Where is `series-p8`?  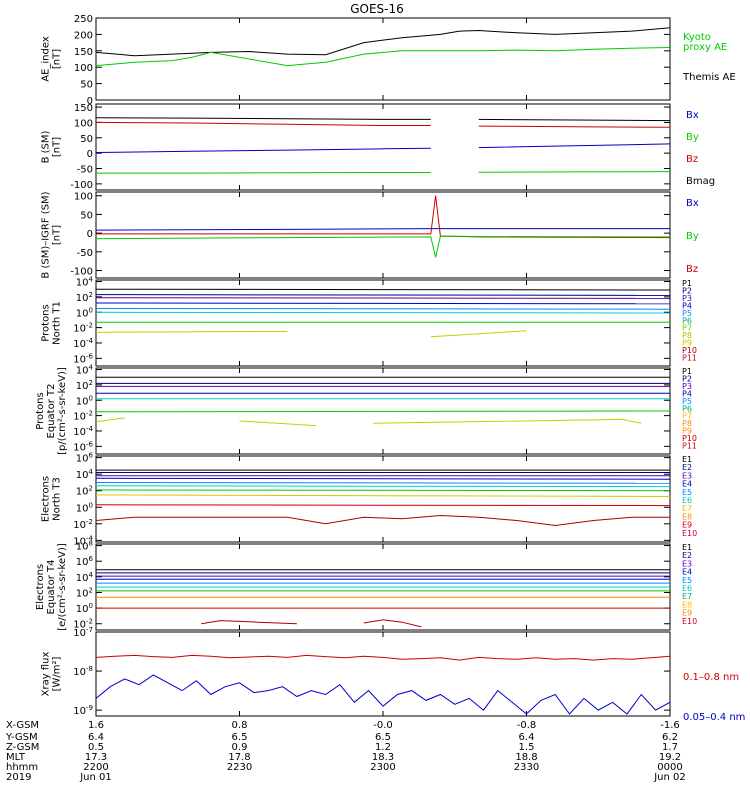
series-p8 is located at coordinates (311, 334).